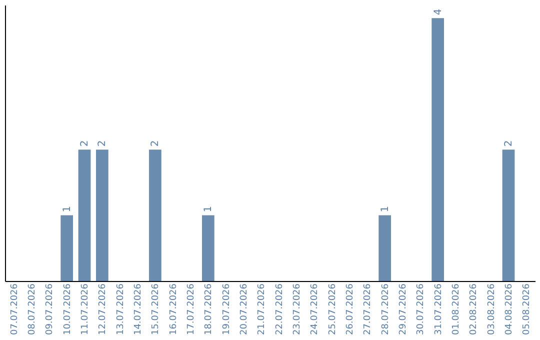 This screenshot has width=540, height=340. What do you see at coordinates (279, 309) in the screenshot?
I see `x-tick-label: 22.07.2026` at bounding box center [279, 309].